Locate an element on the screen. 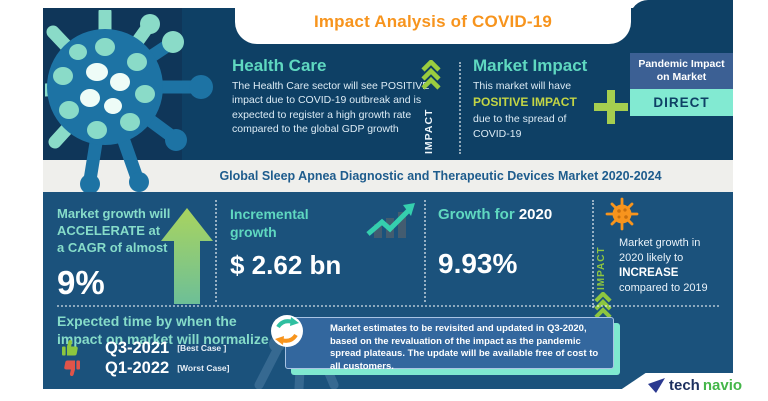  refresh-icon is located at coordinates (287, 331).